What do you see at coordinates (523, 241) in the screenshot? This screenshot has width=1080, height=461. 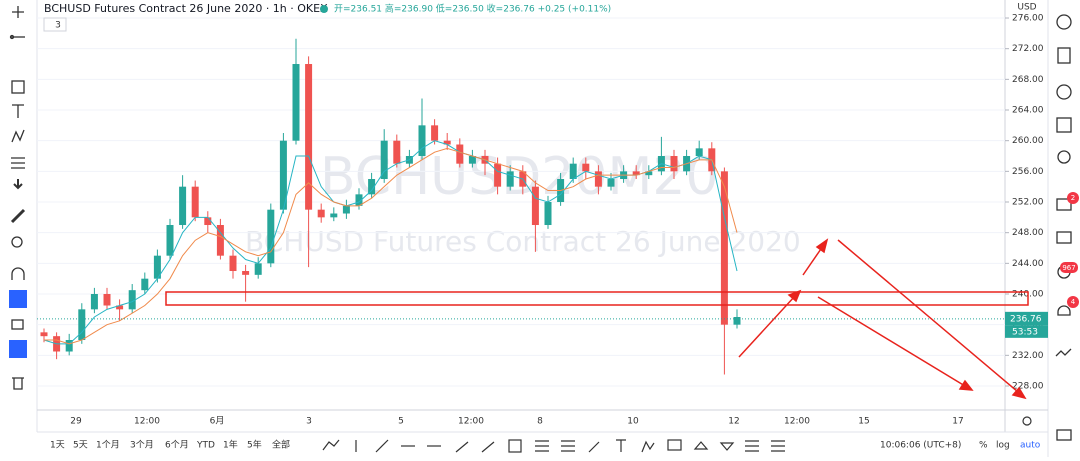 I see `watermark-title: BCHUSD Futures Contract 26 June 2020` at bounding box center [523, 241].